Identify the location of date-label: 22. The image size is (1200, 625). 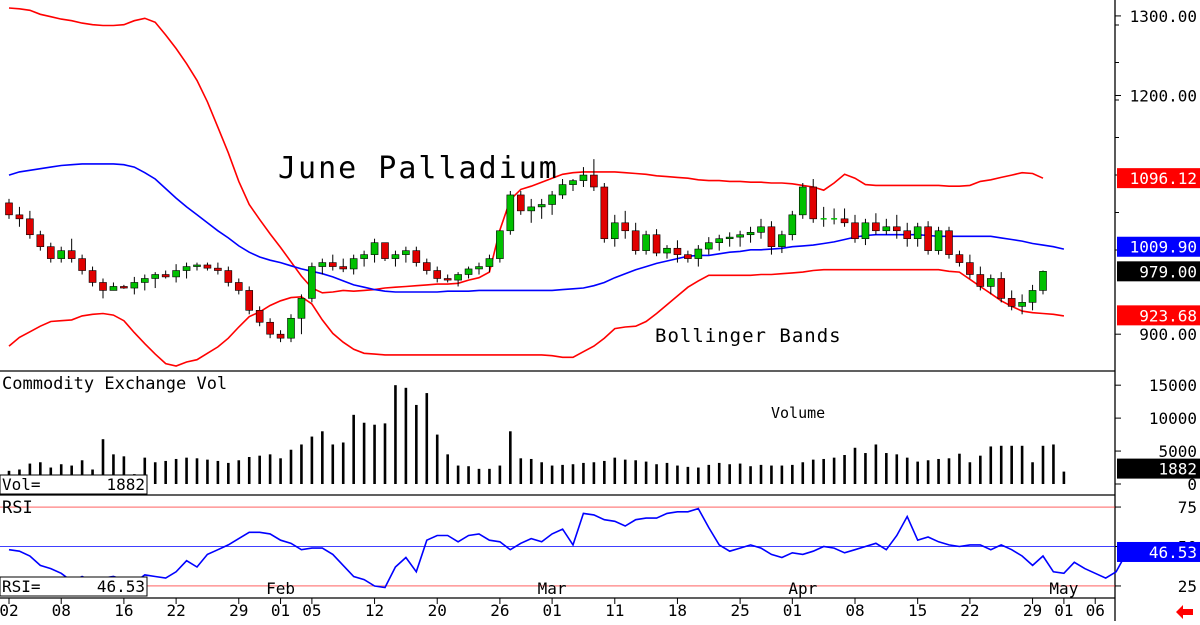
(175, 610).